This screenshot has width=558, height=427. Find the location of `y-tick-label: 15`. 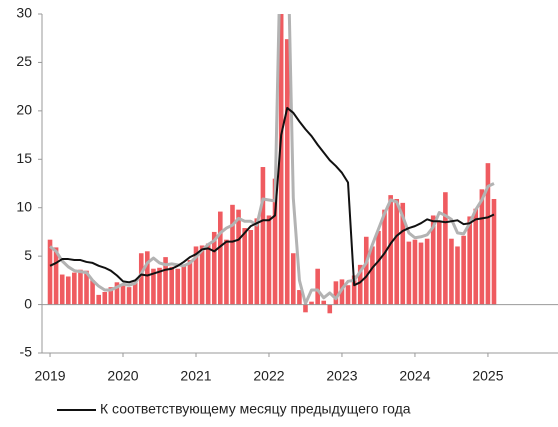

y-tick-label: 15 is located at coordinates (24, 158).